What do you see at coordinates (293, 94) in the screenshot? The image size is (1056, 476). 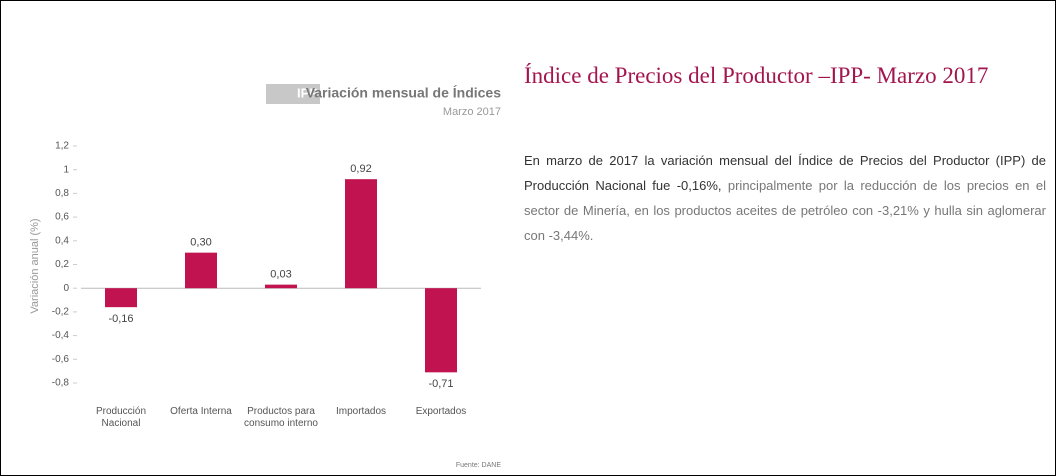 I see `badge-box` at bounding box center [293, 94].